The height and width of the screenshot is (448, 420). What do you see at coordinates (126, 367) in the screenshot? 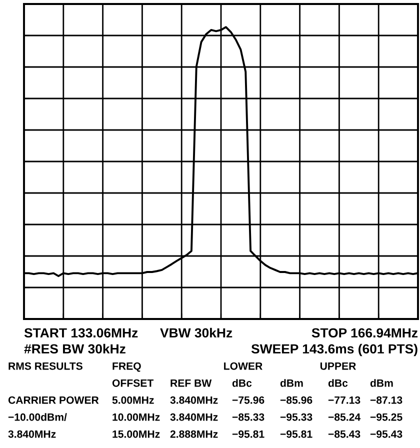
I see `text: FREQ` at bounding box center [126, 367].